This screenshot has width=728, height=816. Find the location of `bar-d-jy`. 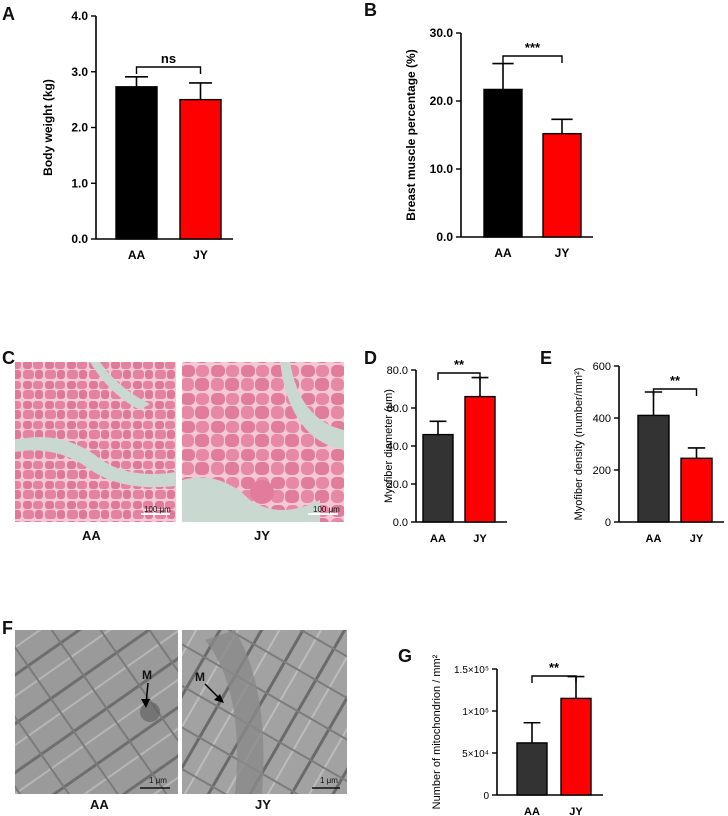

bar-d-jy is located at coordinates (480, 459).